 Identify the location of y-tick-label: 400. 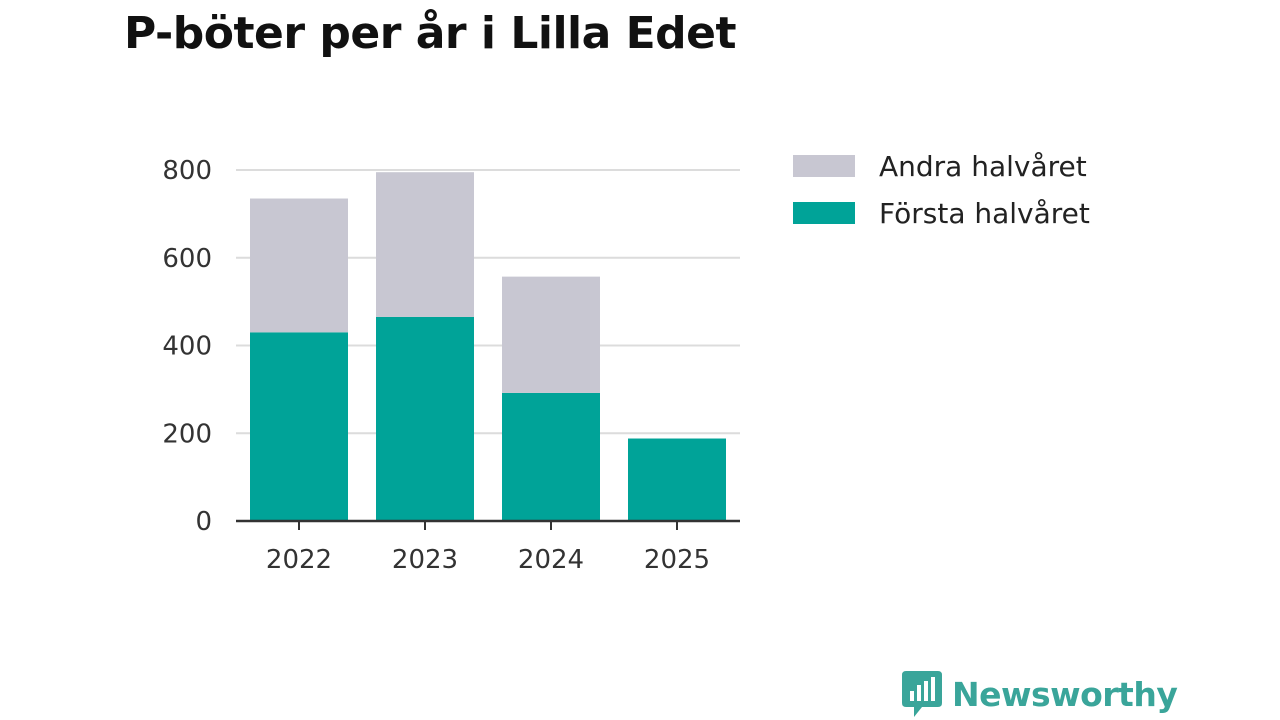
(187, 347).